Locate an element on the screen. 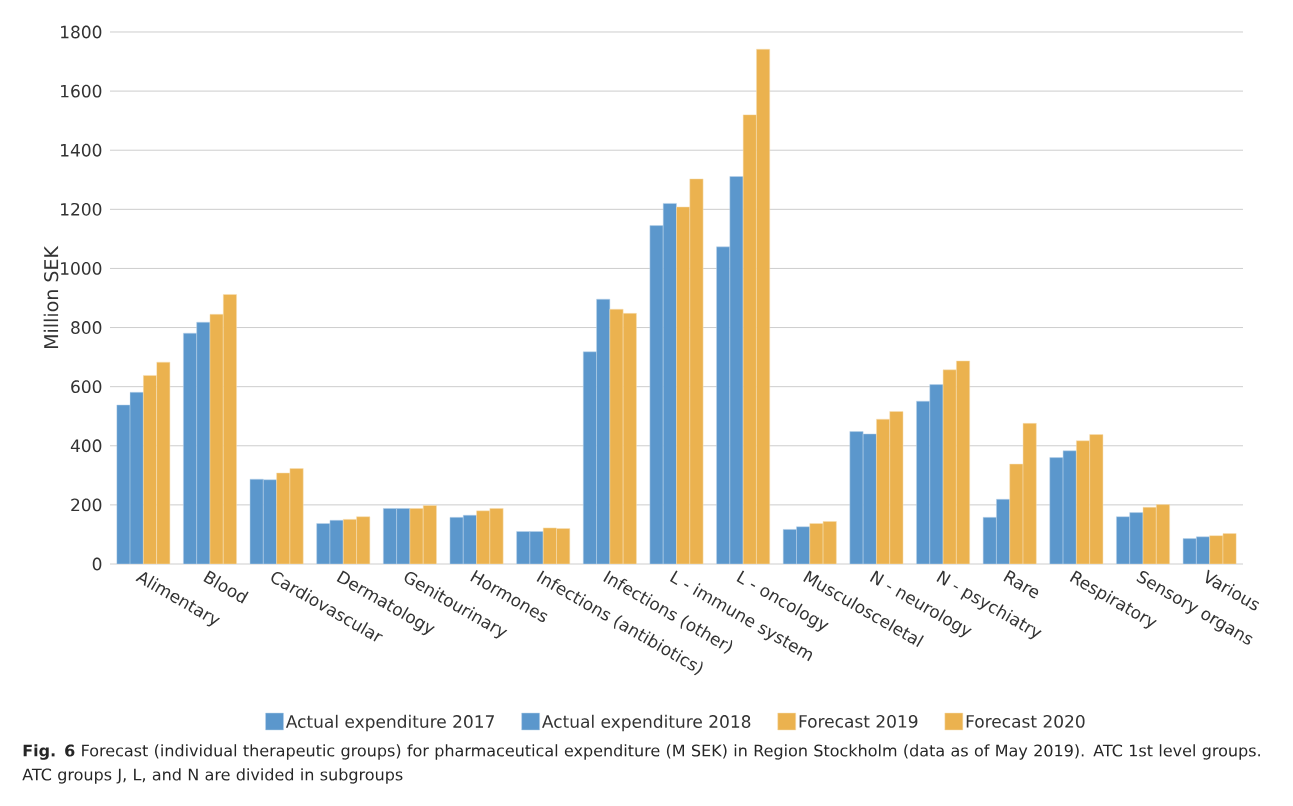 Image resolution: width=1293 pixels, height=806 pixels. y-tick-label: 1000 is located at coordinates (81, 268).